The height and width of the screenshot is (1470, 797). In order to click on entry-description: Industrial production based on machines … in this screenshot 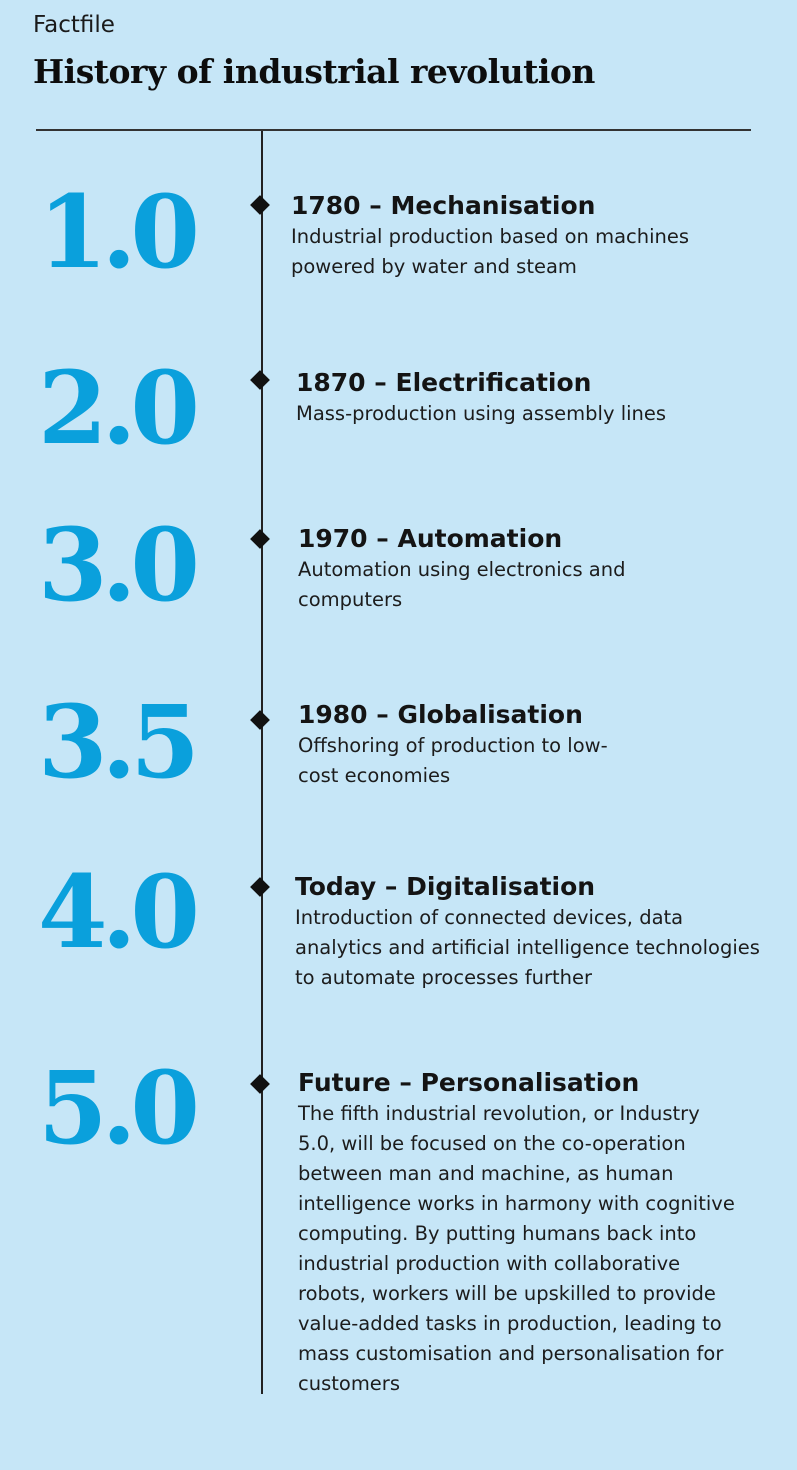, I will do `click(490, 251)`.